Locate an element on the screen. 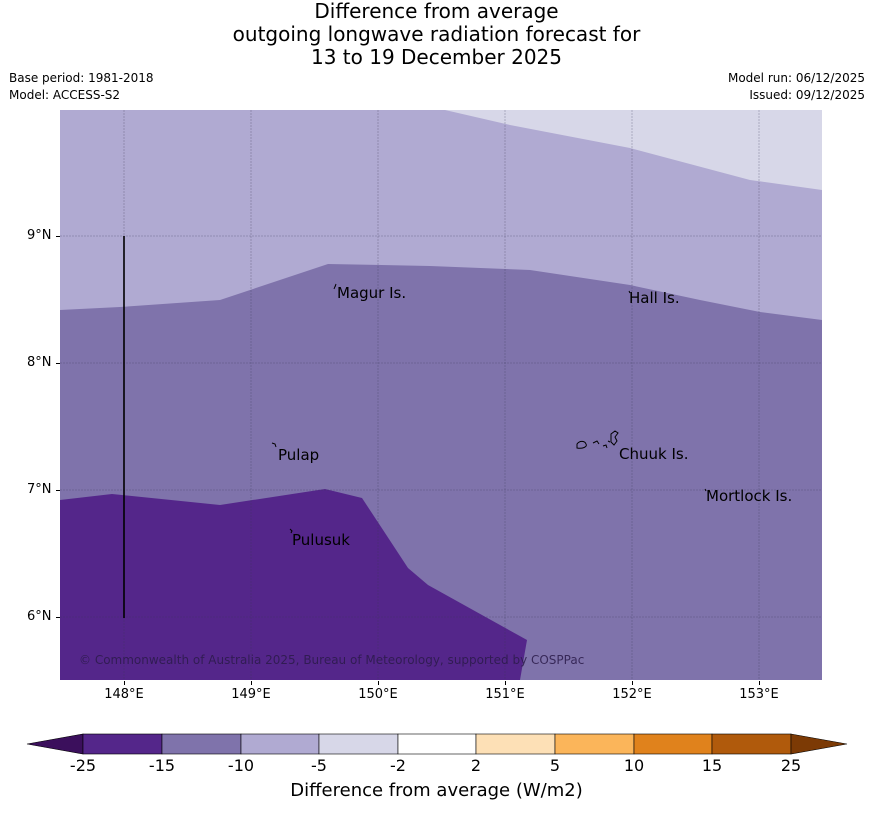 The width and height of the screenshot is (873, 816). chuuk-island-shape is located at coordinates (597, 439).